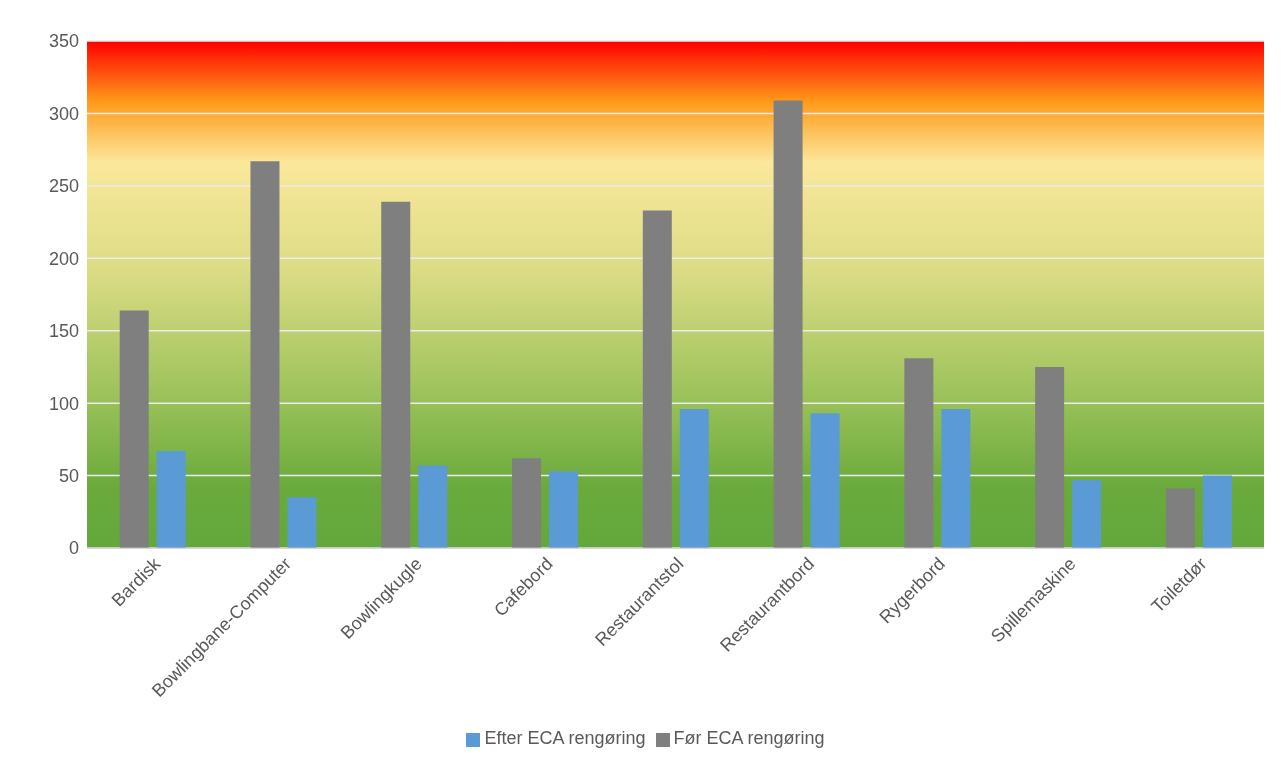 This screenshot has height=782, width=1284. What do you see at coordinates (73, 548) in the screenshot?
I see `y-tick-label: 0` at bounding box center [73, 548].